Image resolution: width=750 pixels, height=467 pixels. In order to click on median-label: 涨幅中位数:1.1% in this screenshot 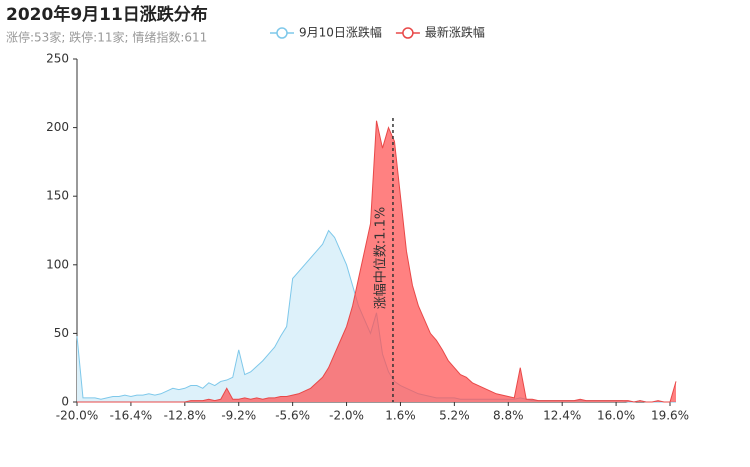, I will do `click(380, 258)`.